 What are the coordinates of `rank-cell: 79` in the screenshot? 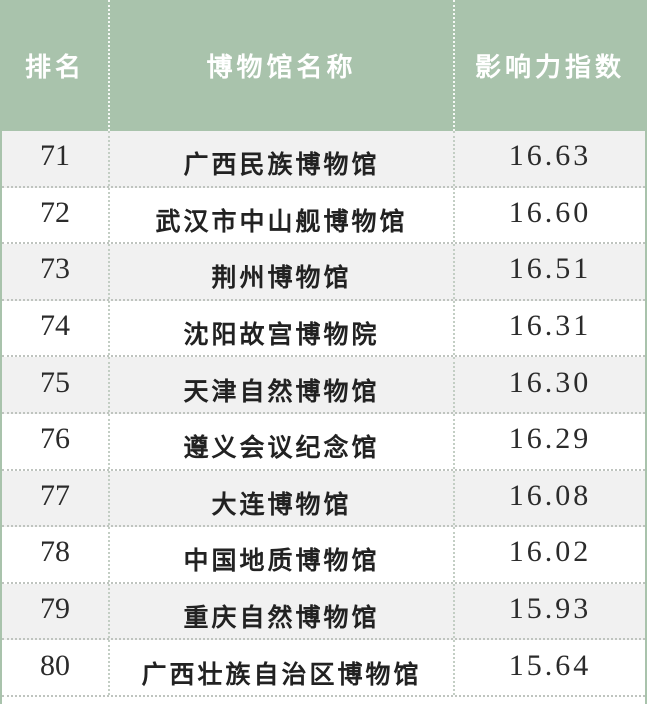 It's located at (55, 611).